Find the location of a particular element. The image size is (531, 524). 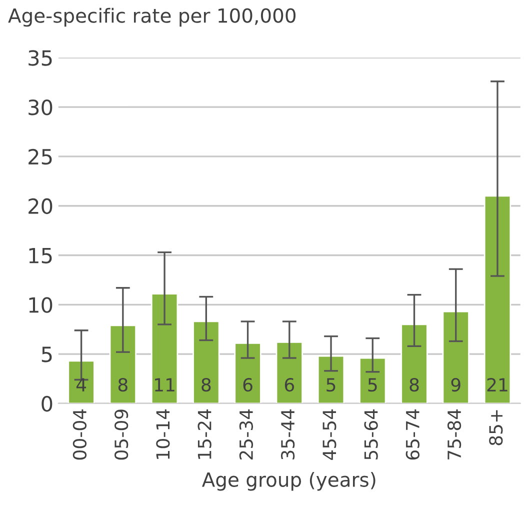

y-tick-label: 0 is located at coordinates (47, 404).